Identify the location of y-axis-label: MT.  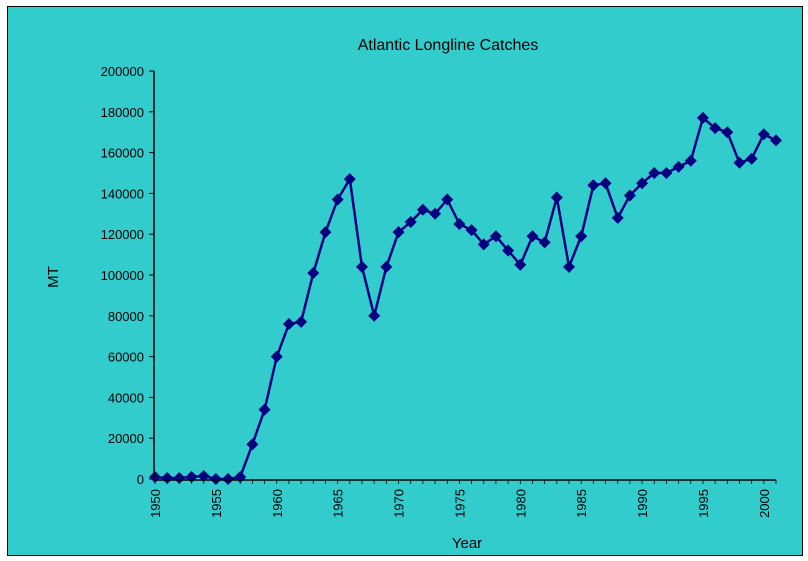
(53, 277).